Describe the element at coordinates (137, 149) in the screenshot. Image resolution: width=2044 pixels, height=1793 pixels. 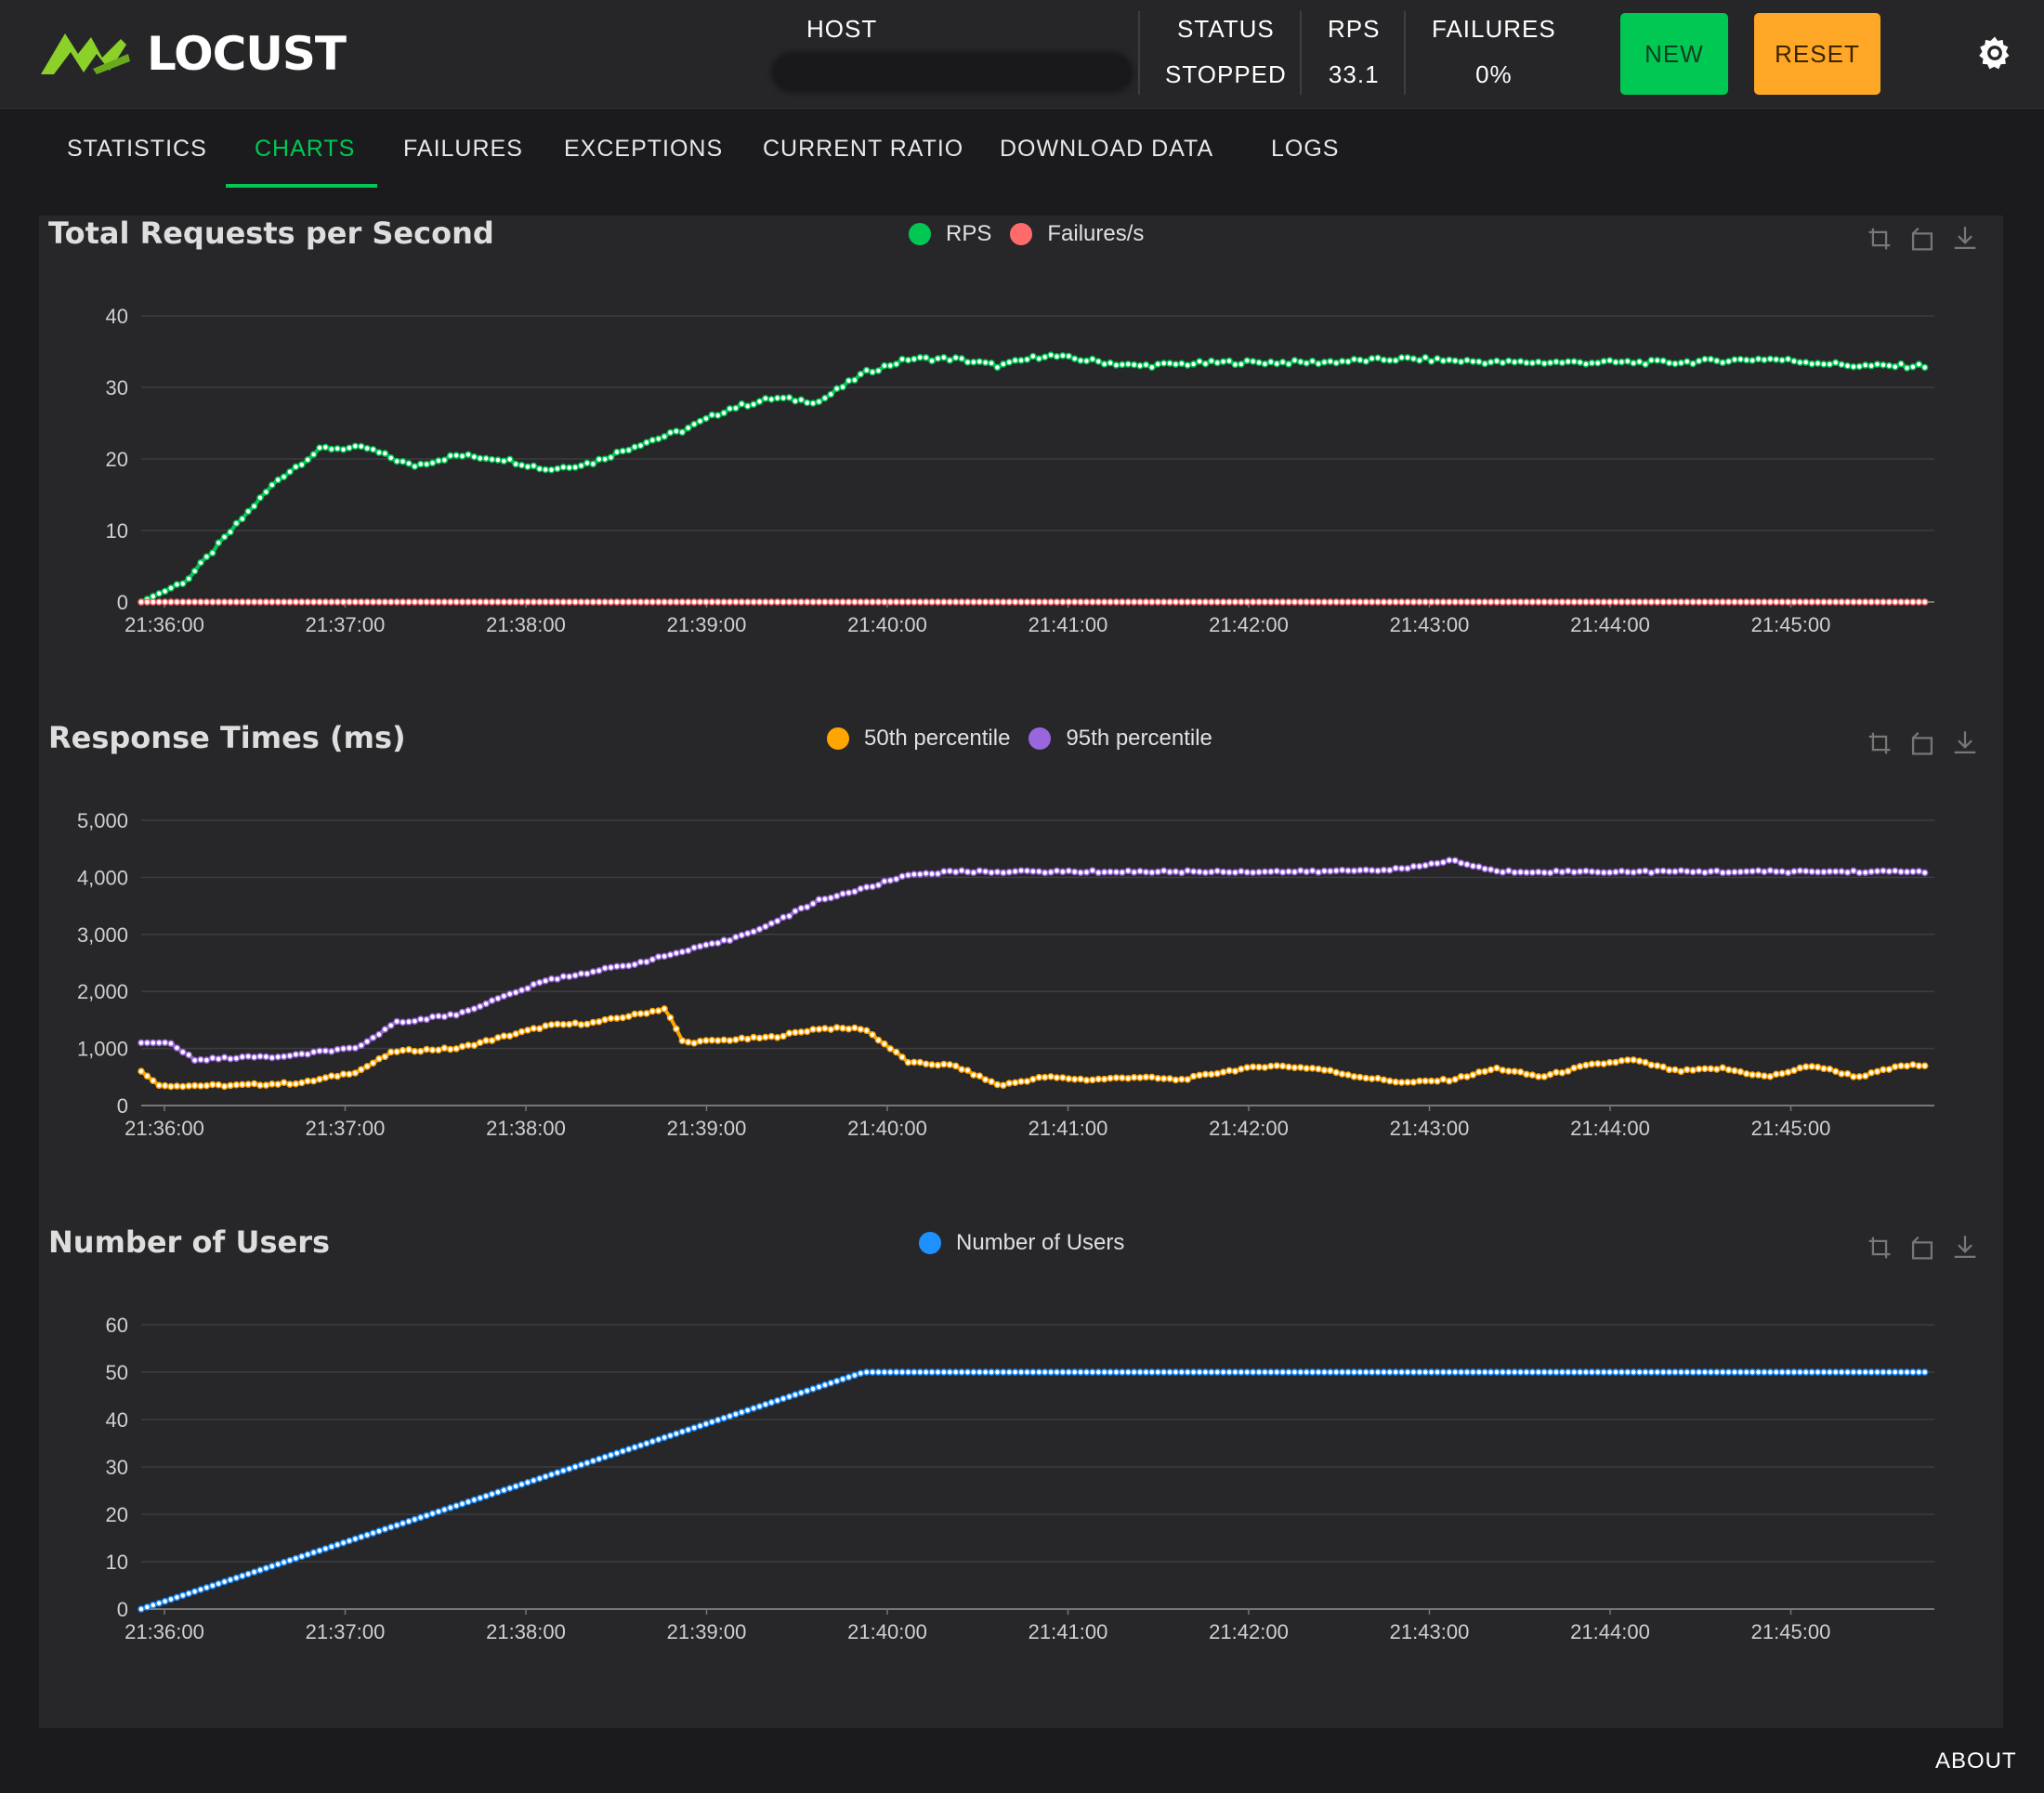
I see `tab-statistics: STATISTICS` at that location.